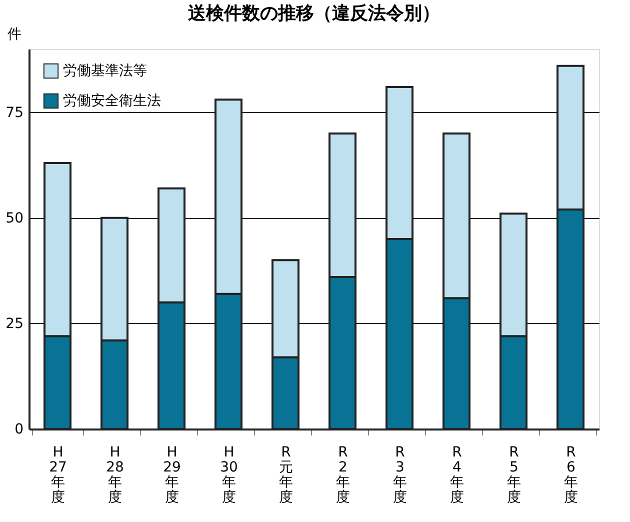 This screenshot has width=630, height=522. Describe the element at coordinates (400, 475) in the screenshot. I see `x-tick-label: R3年度` at that location.